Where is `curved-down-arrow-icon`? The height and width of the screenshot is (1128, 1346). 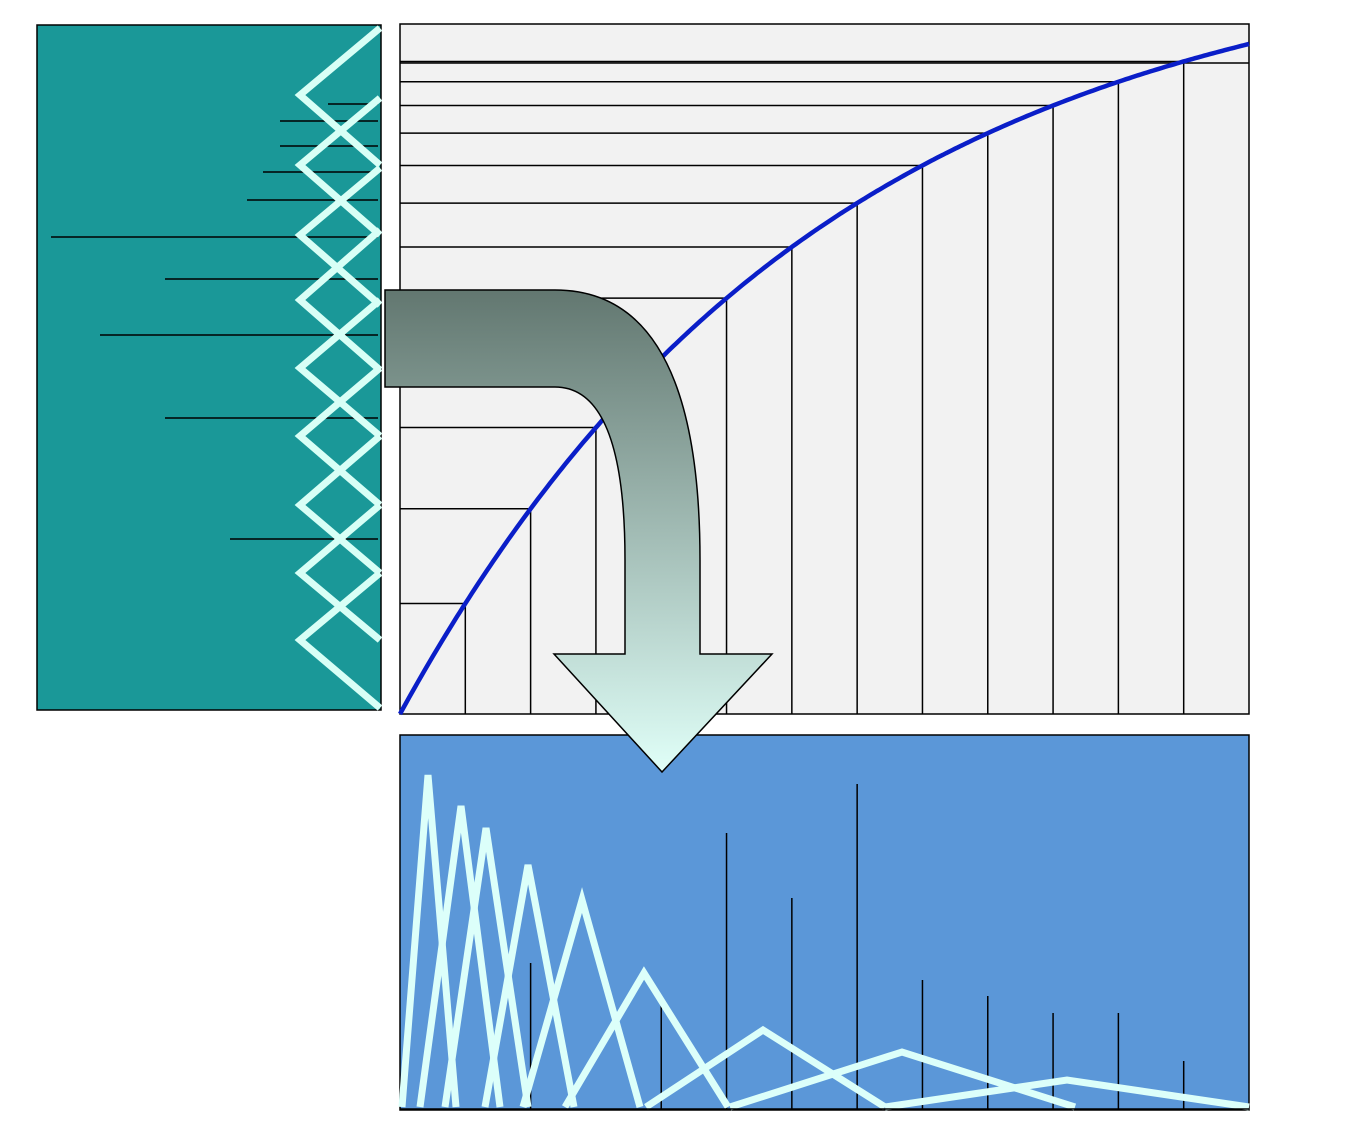 curved-down-arrow-icon is located at coordinates (579, 531).